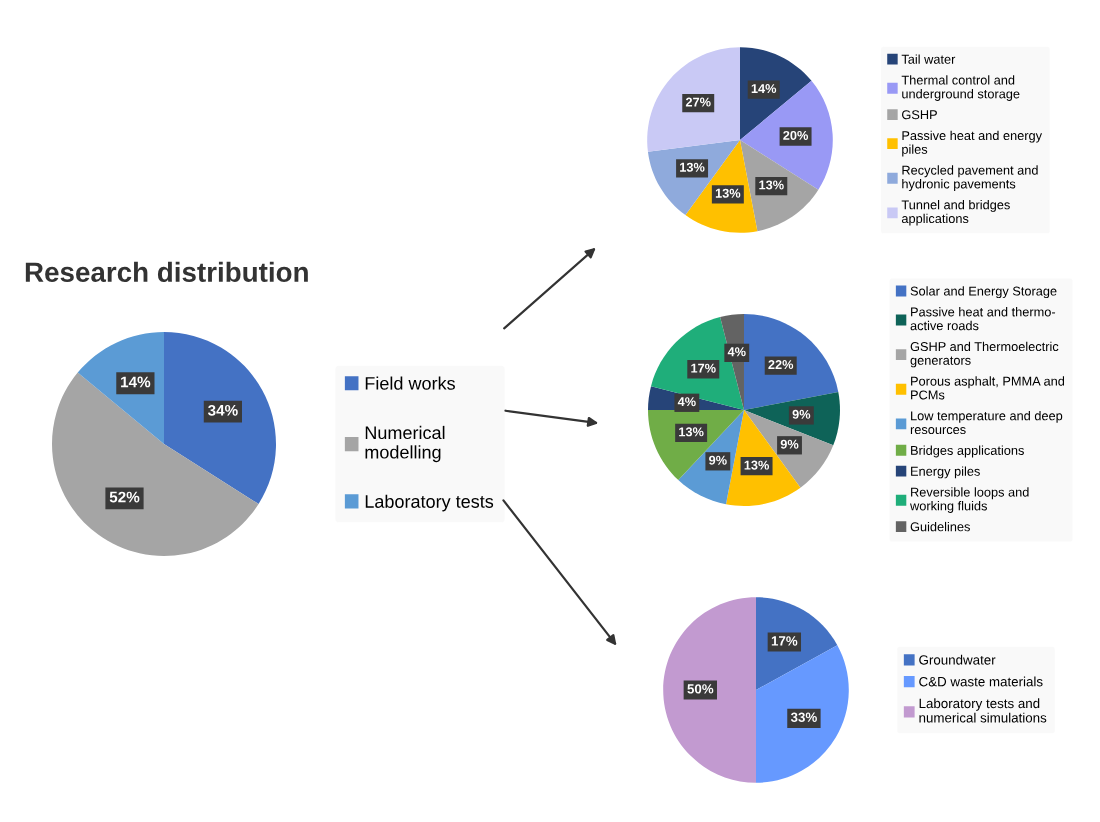 This screenshot has width=1100, height=822. I want to click on chart-title: Research distribution, so click(166, 272).